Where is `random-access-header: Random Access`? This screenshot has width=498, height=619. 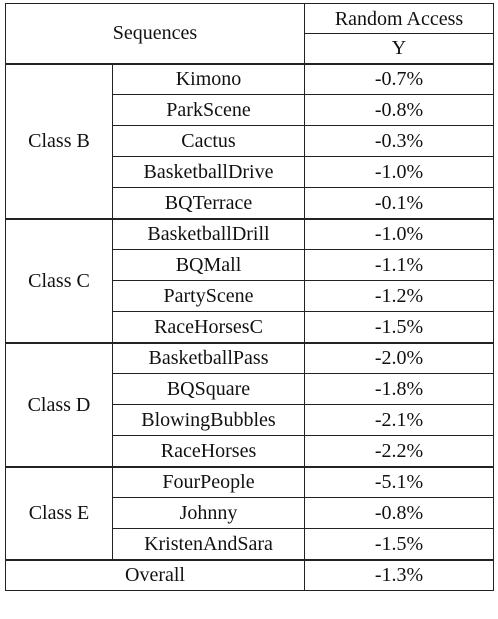
random-access-header: Random Access is located at coordinates (399, 18).